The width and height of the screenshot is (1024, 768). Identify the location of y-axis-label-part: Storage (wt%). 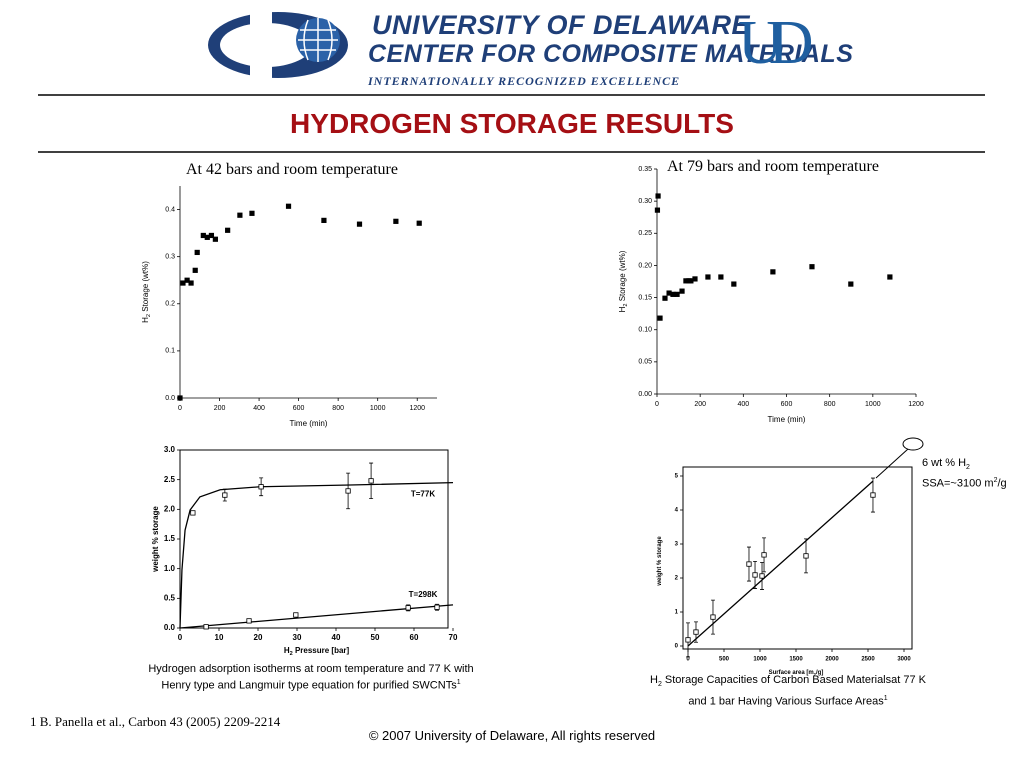
(145, 287).